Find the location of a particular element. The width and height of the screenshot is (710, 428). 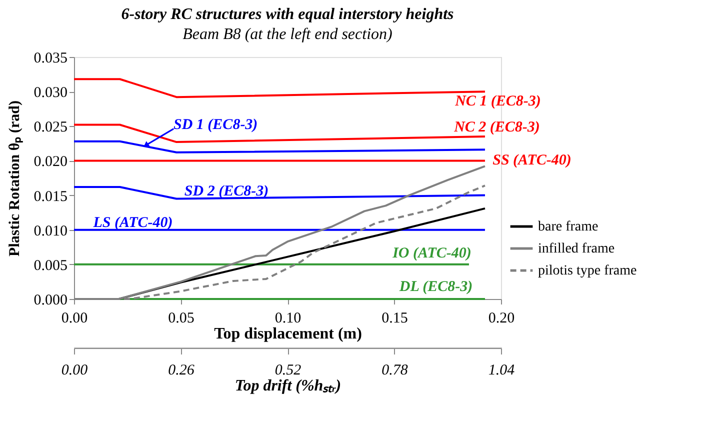

legend-label: pilotis type frame is located at coordinates (587, 271).